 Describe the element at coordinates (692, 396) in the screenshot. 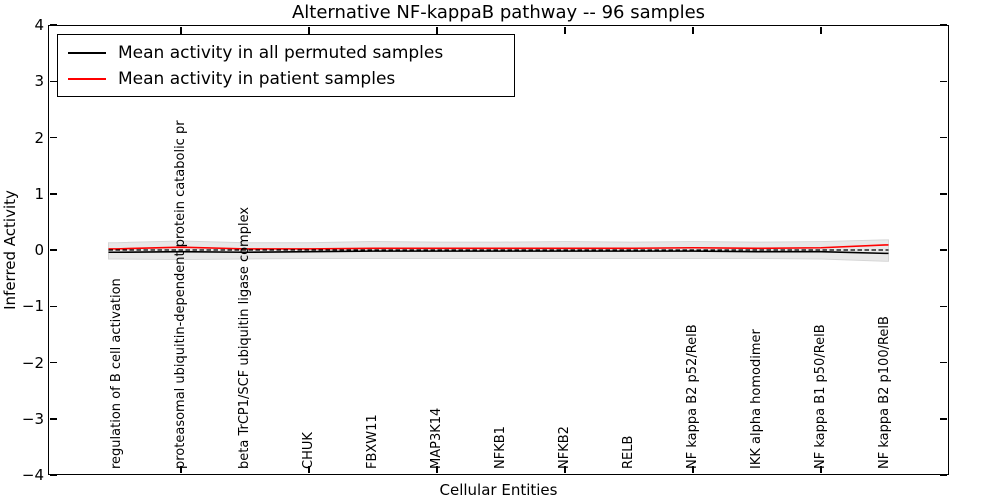

I see `x-tick-label: NF kappa B2 p52/RelB` at that location.